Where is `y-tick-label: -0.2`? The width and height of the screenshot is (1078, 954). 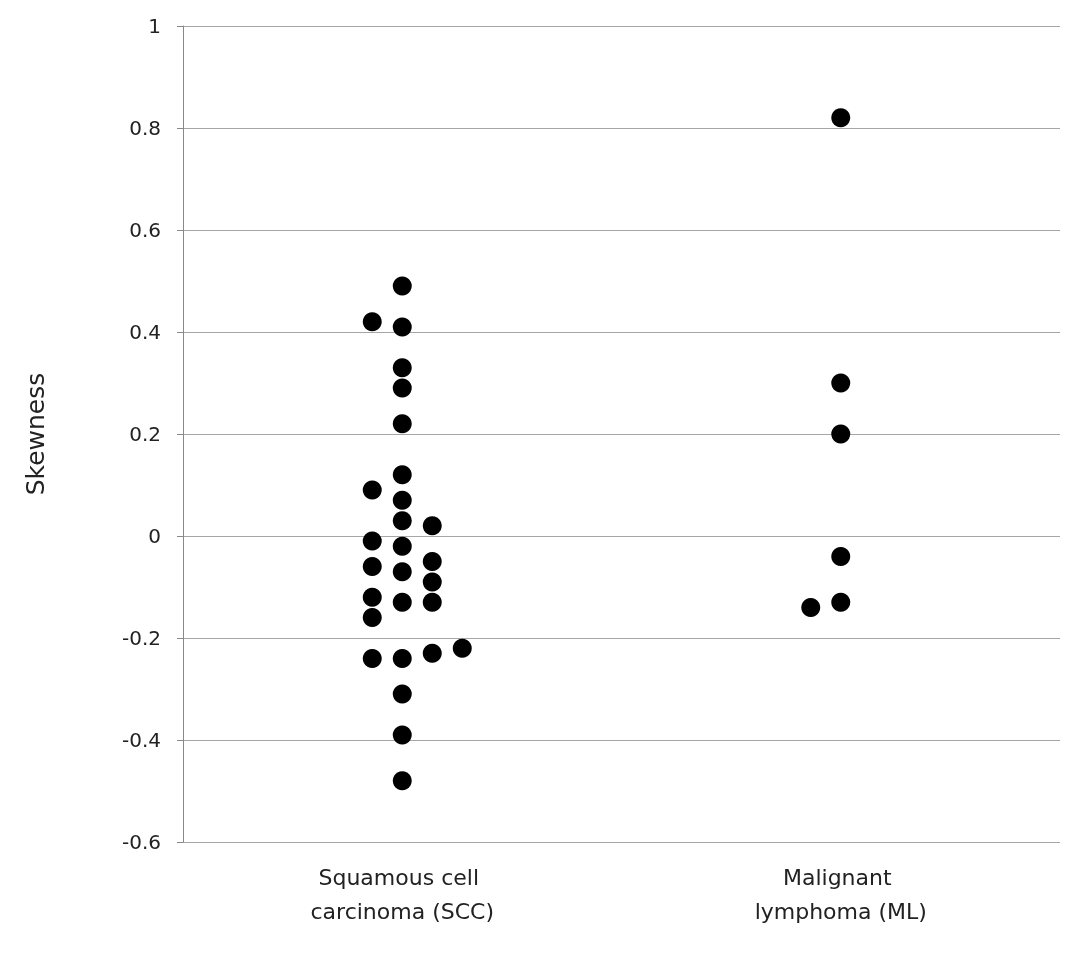 y-tick-label: -0.2 is located at coordinates (141, 638).